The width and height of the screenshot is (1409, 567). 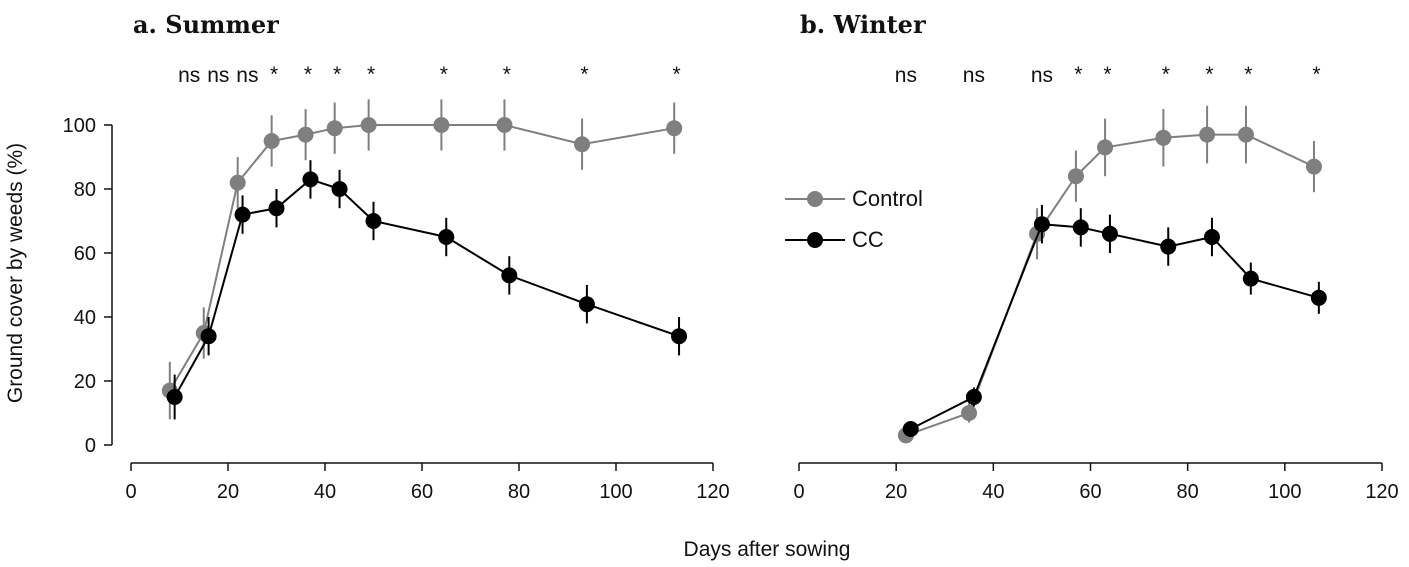 I want to click on summer-significance-labels: ns ns ns * * * * * * * *, so click(x=429, y=75).